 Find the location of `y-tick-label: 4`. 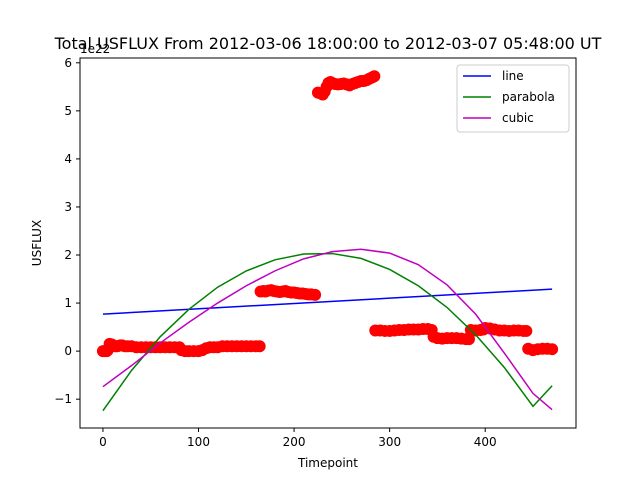

y-tick-label: 4 is located at coordinates (68, 159).